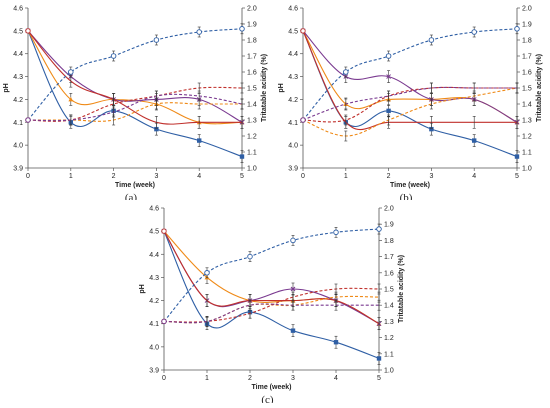 This screenshot has width=550, height=408. I want to click on chart-a-y2-tick-label: 1.8, so click(252, 41).